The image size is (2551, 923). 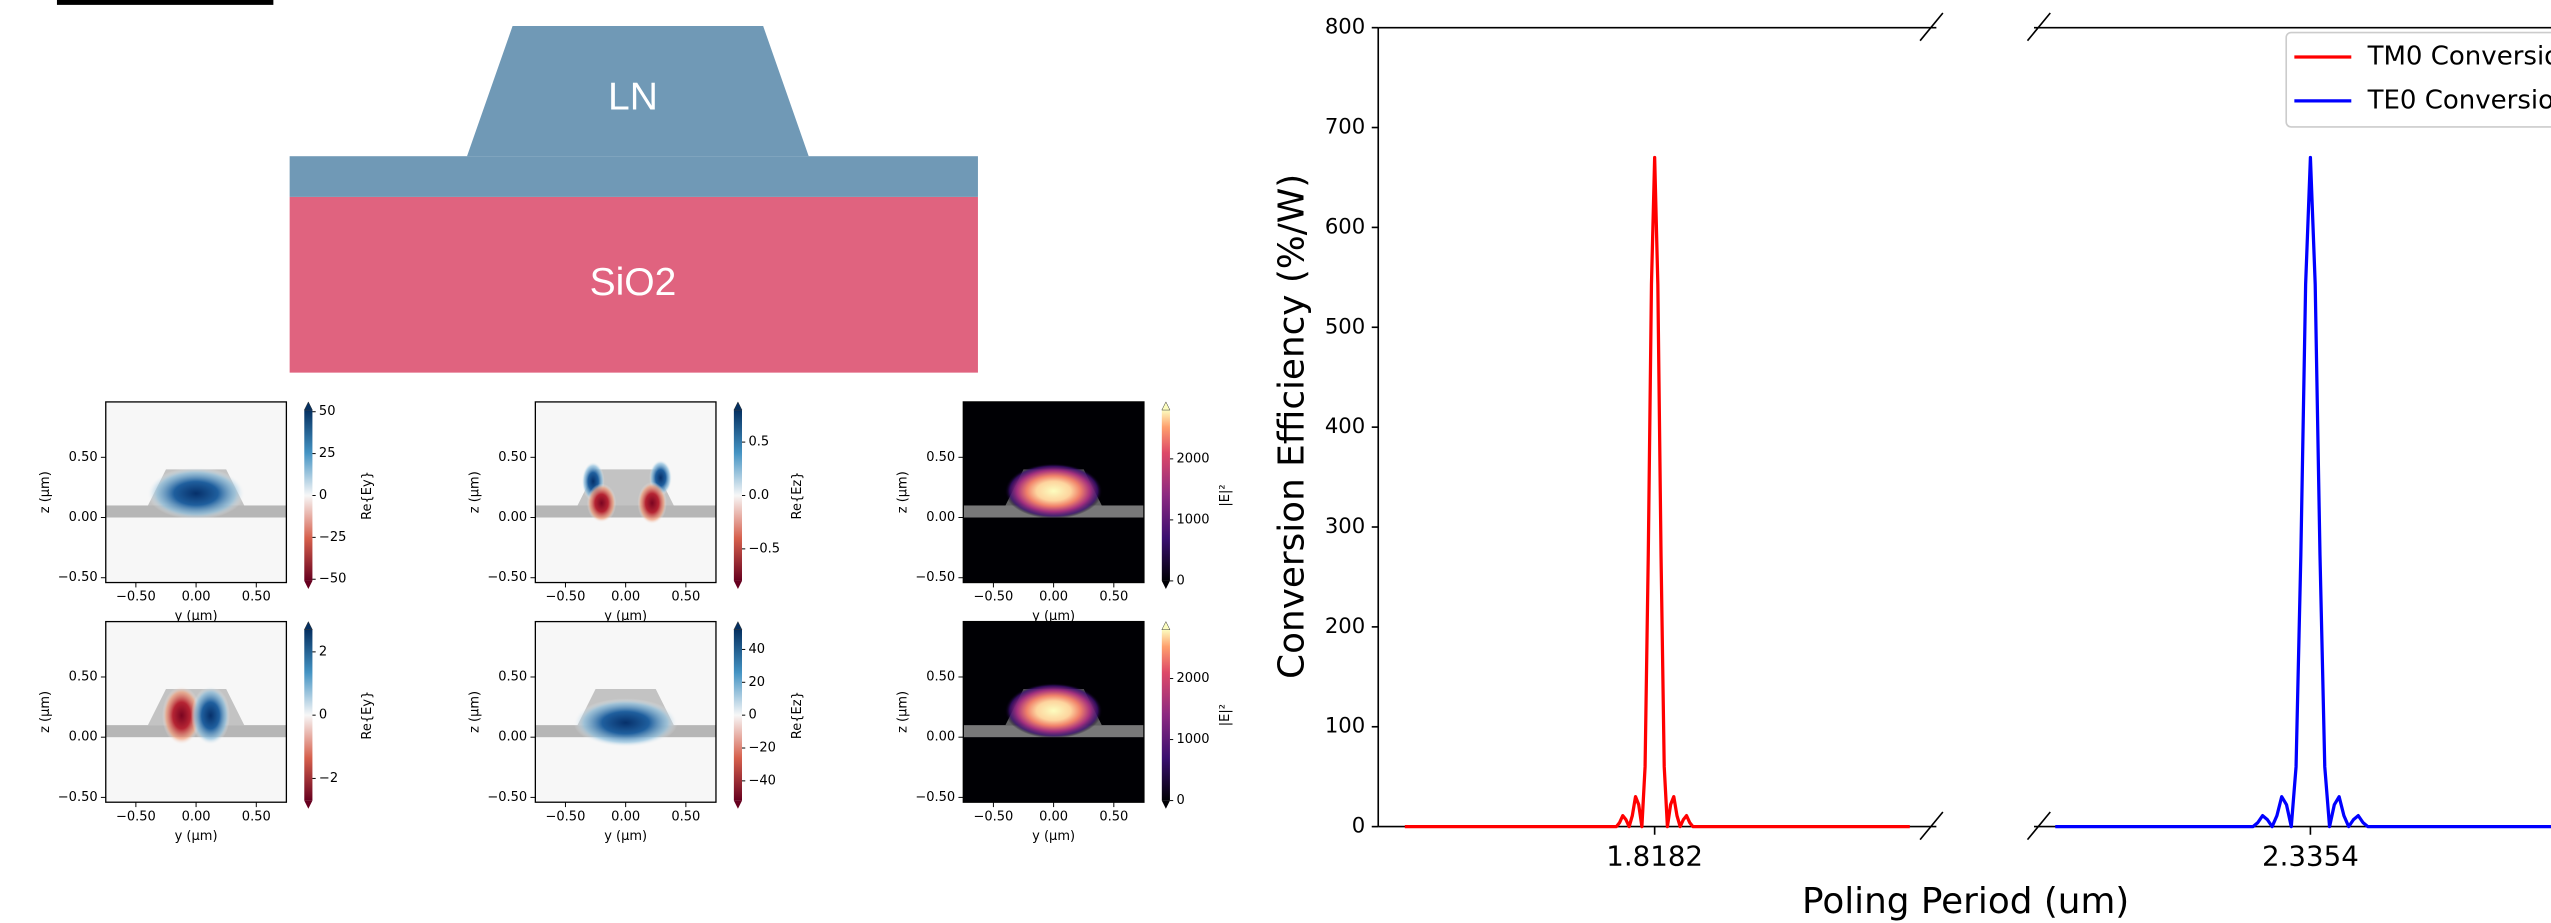 I want to click on substrate, so click(x=633, y=284).